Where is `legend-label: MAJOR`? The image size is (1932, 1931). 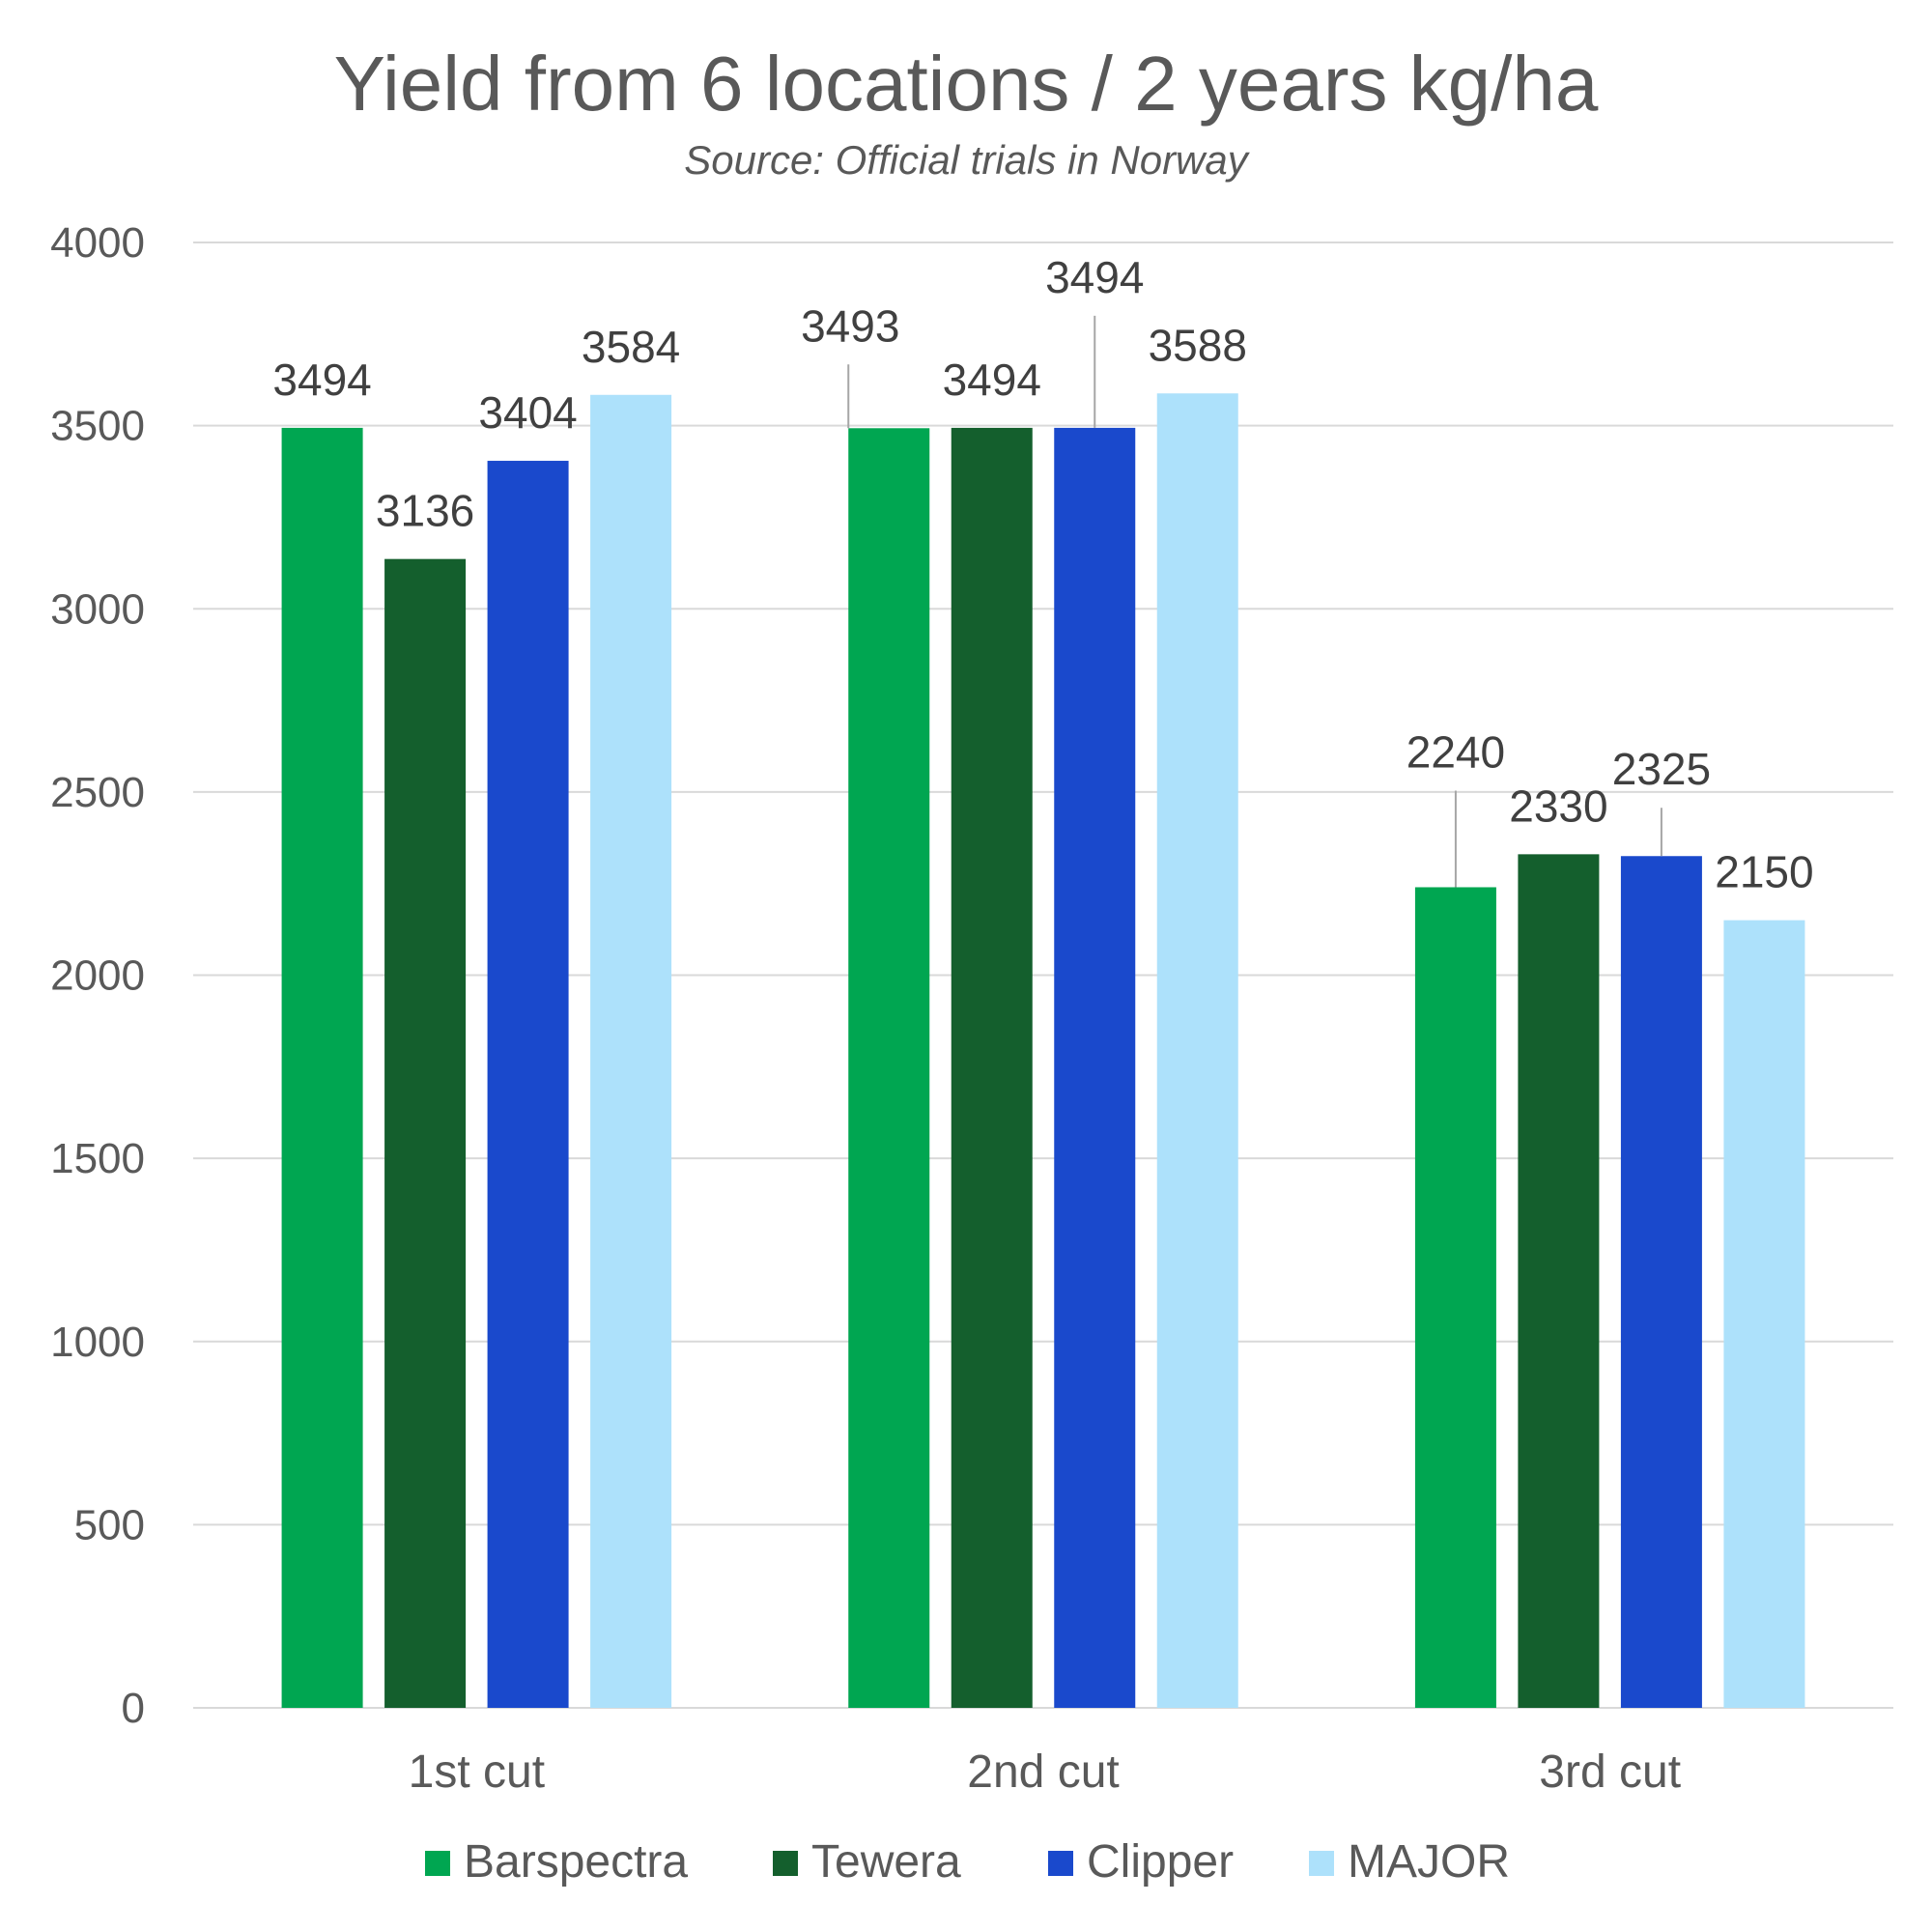 legend-label: MAJOR is located at coordinates (1429, 1862).